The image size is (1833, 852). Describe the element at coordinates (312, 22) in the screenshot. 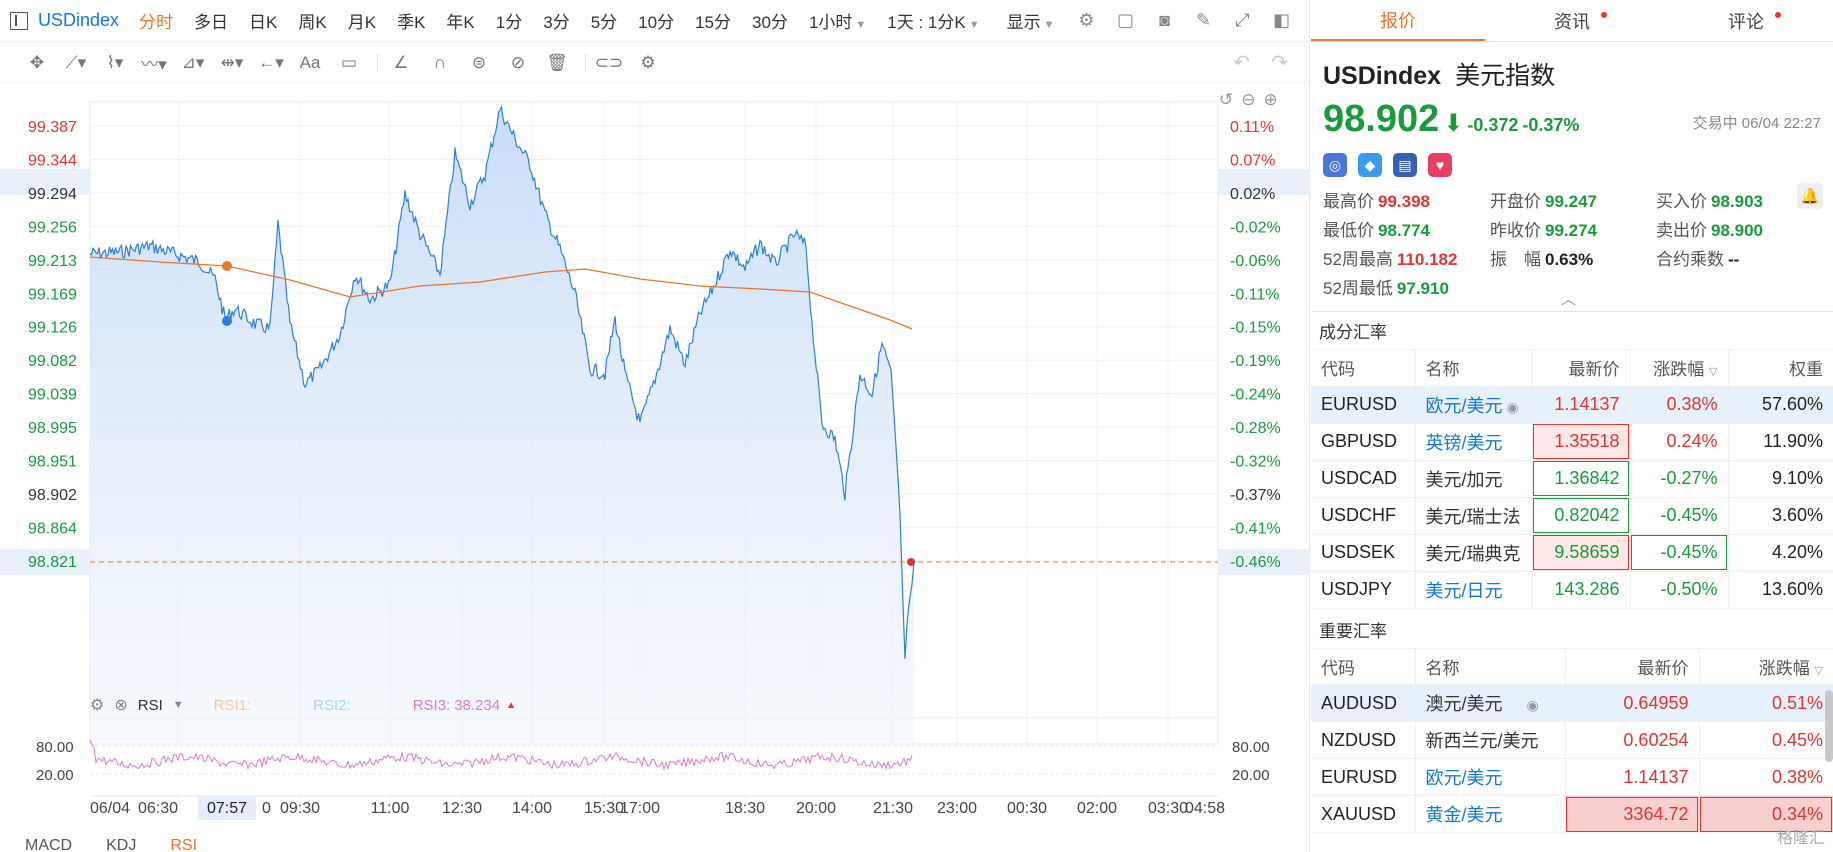

I see `tf-weekly: 周K` at that location.